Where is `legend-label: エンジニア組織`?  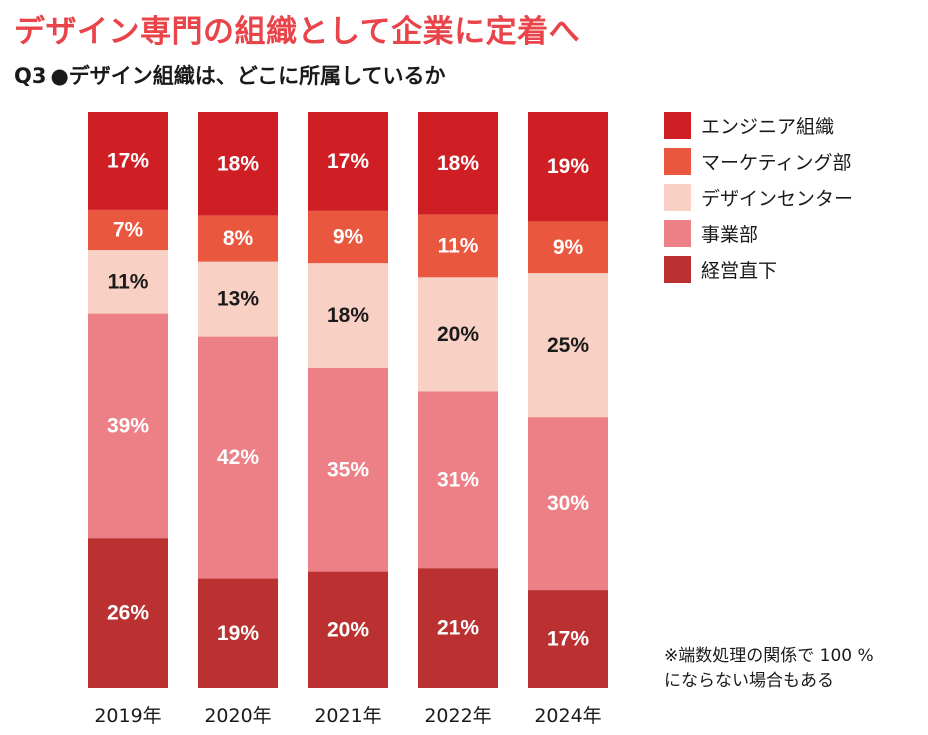 legend-label: エンジニア組織 is located at coordinates (768, 127).